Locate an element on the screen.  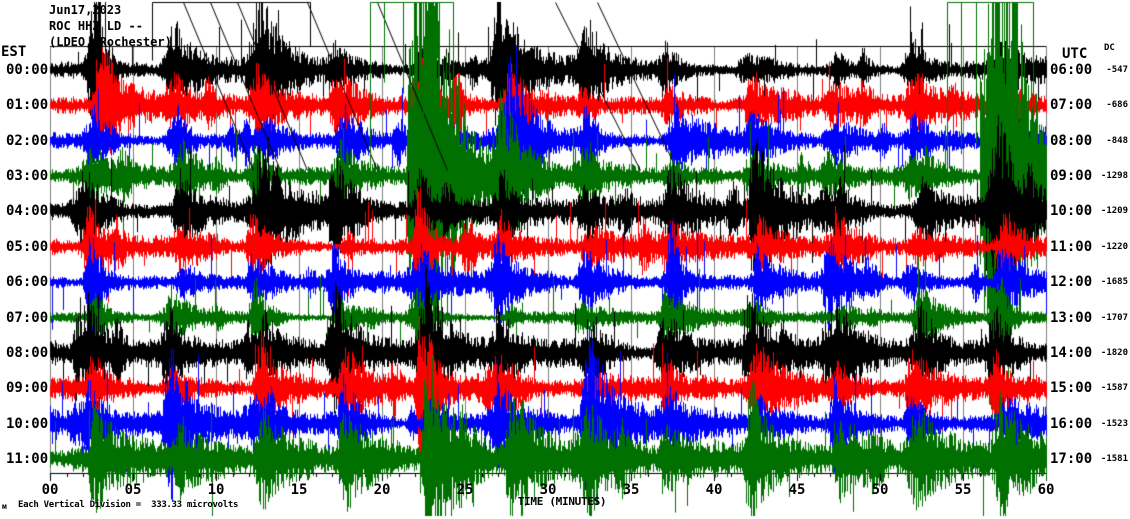
dc-value: -1685 is located at coordinates (1114, 282).